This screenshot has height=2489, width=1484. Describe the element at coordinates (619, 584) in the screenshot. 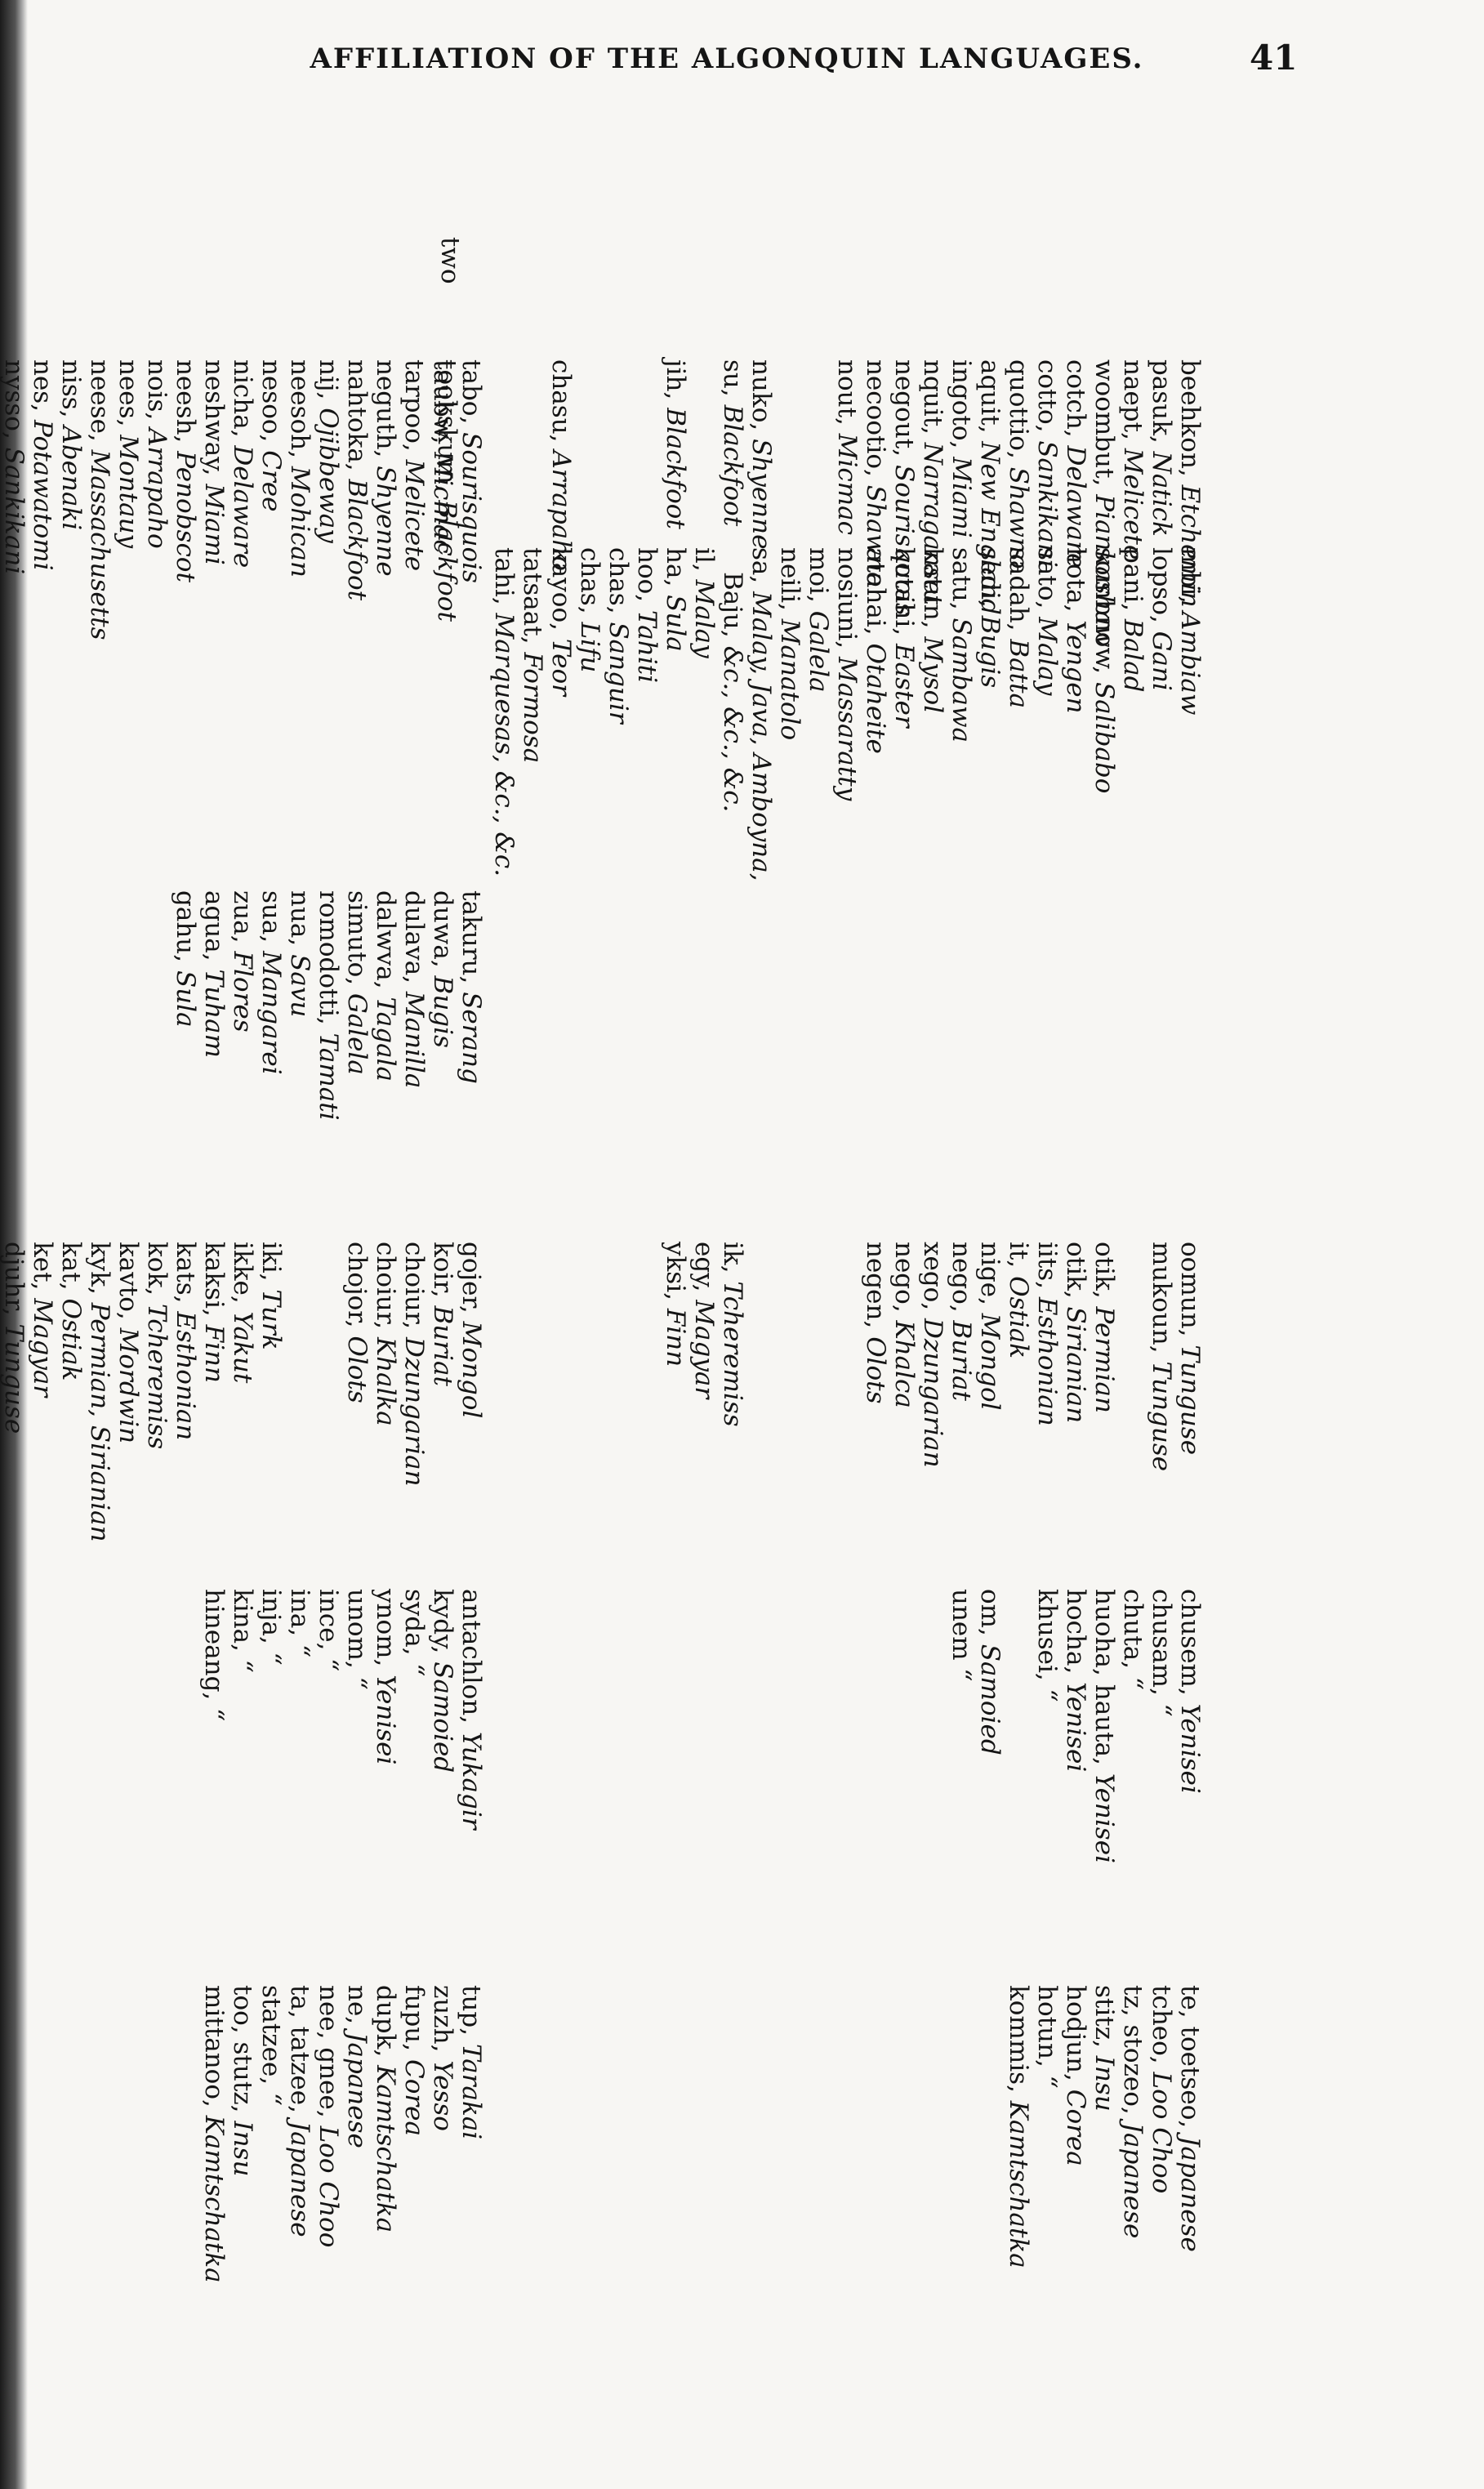

I see `vocab-word: chas,` at that location.